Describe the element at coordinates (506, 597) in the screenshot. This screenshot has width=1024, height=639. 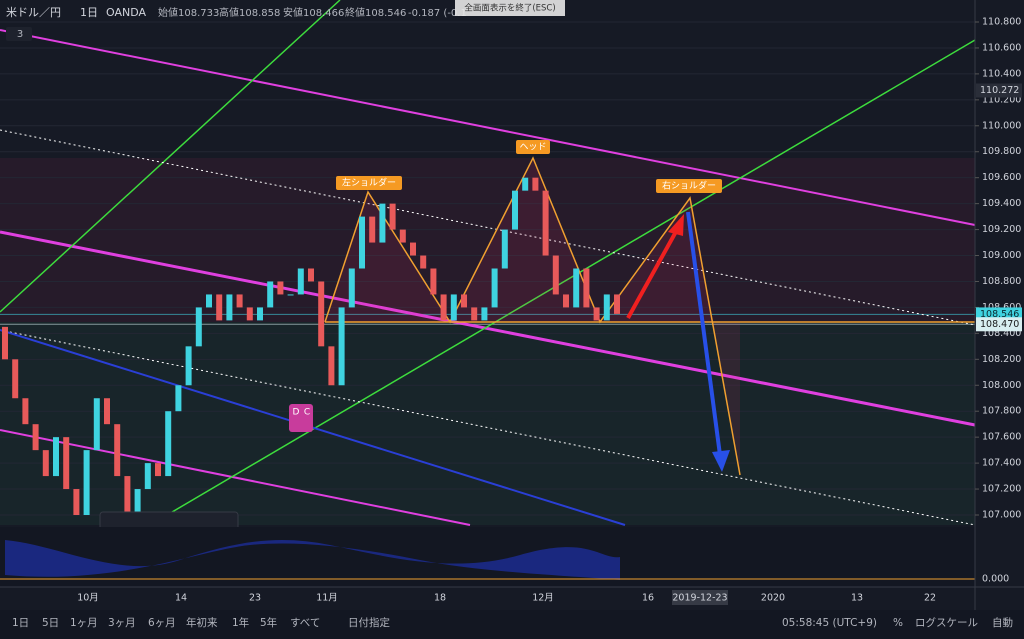
I see `time-axis: 10月 14 23 11月 18 12月 16 2019-12-23 2020 13 22` at that location.